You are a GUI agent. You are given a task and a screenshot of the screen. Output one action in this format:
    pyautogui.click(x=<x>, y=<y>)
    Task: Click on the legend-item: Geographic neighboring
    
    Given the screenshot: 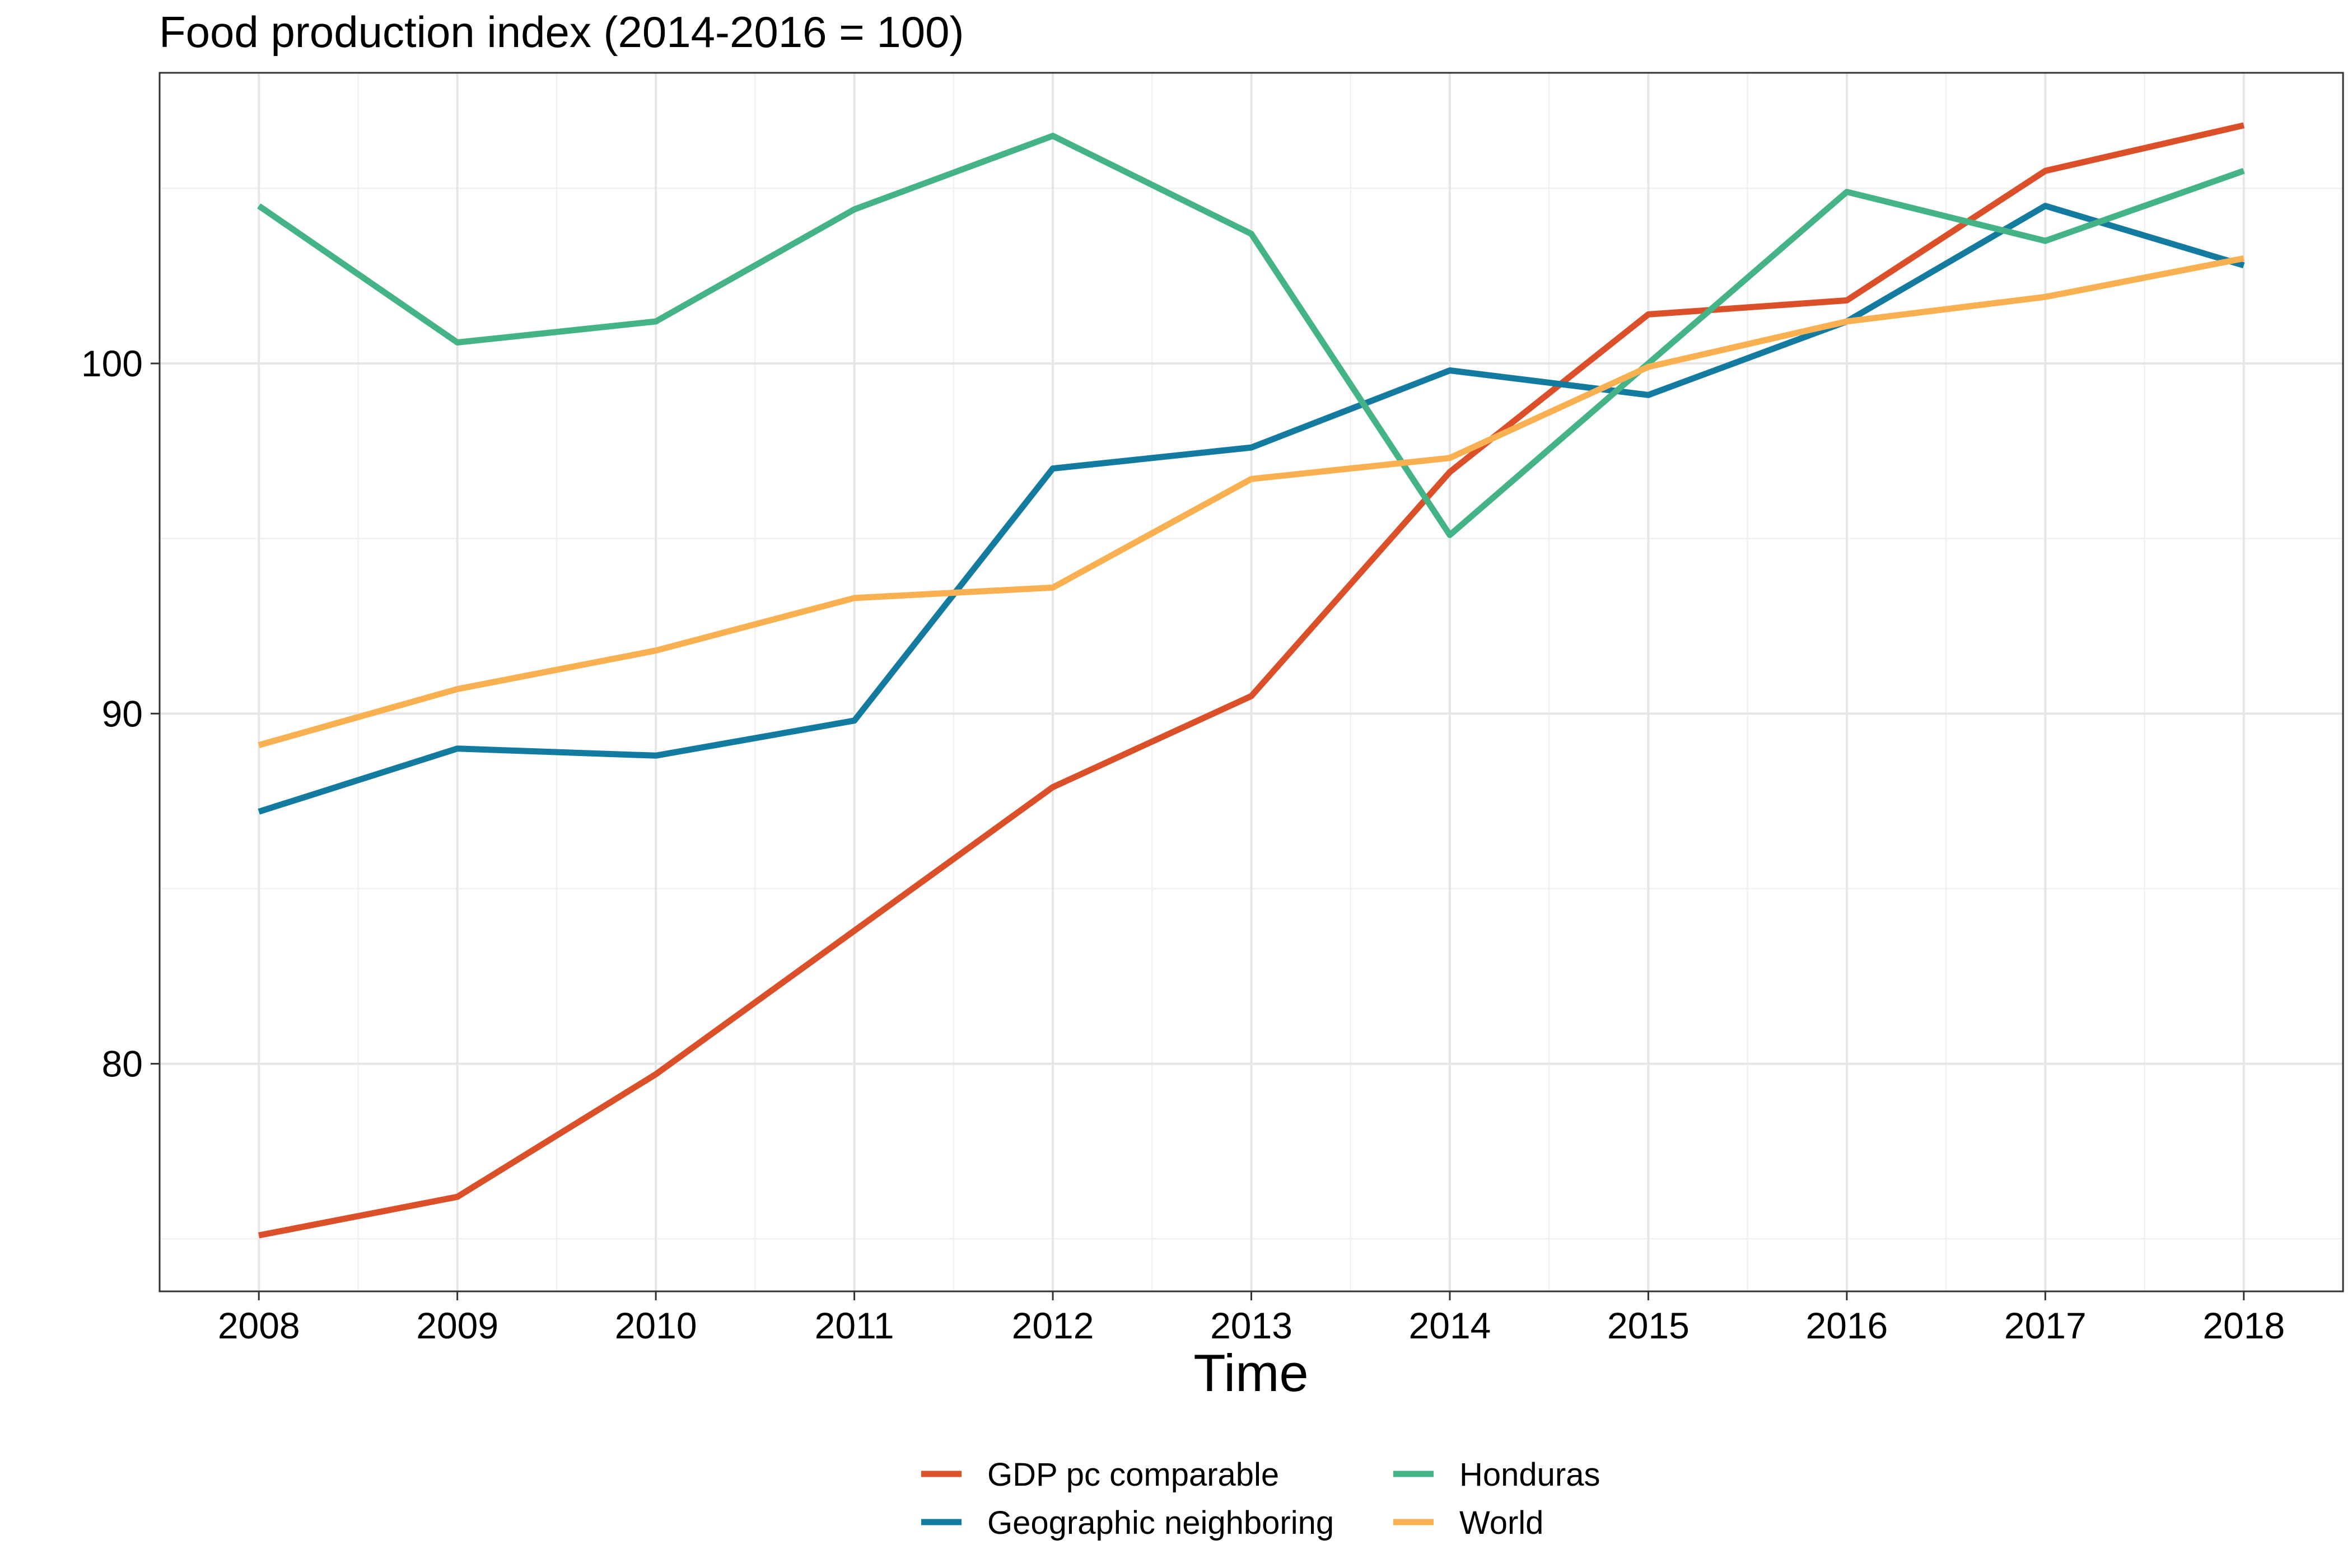 What is the action you would take?
    pyautogui.click(x=1128, y=1523)
    